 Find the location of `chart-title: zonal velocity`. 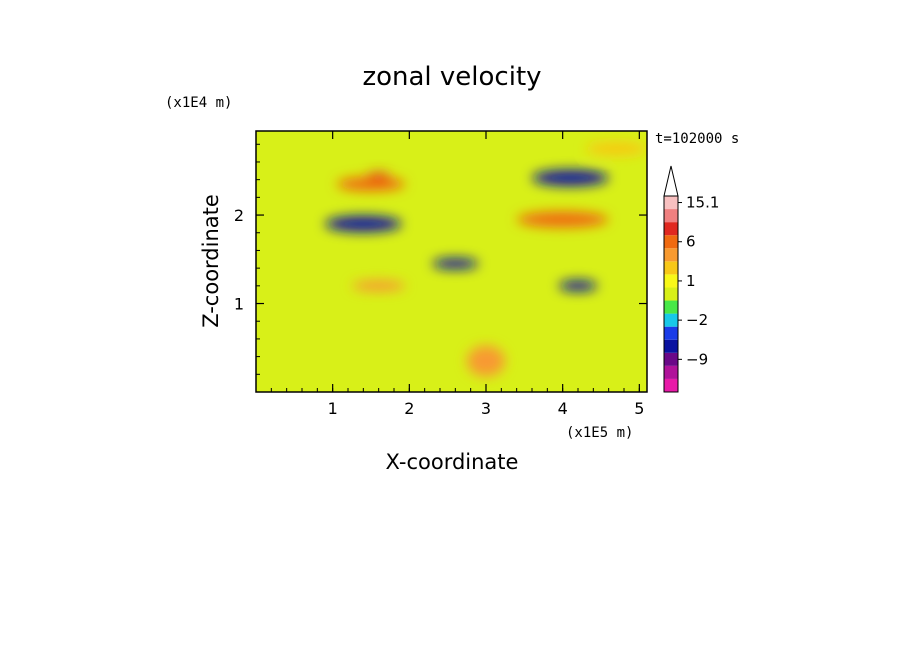

chart-title: zonal velocity is located at coordinates (451, 77).